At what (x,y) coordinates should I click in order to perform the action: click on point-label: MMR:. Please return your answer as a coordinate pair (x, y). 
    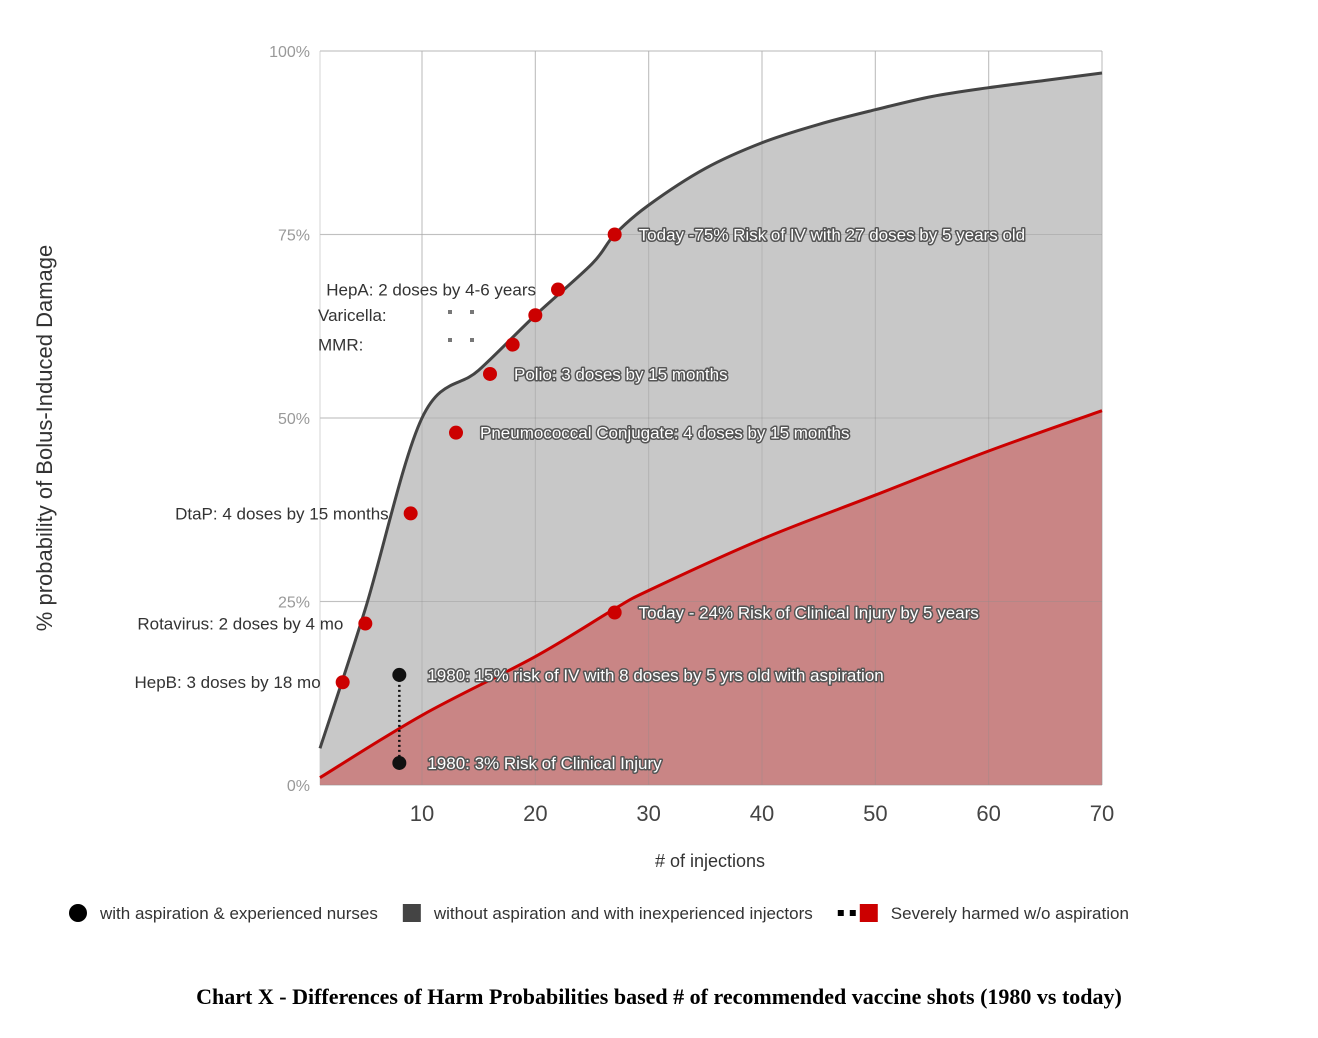
    Looking at the image, I should click on (340, 345).